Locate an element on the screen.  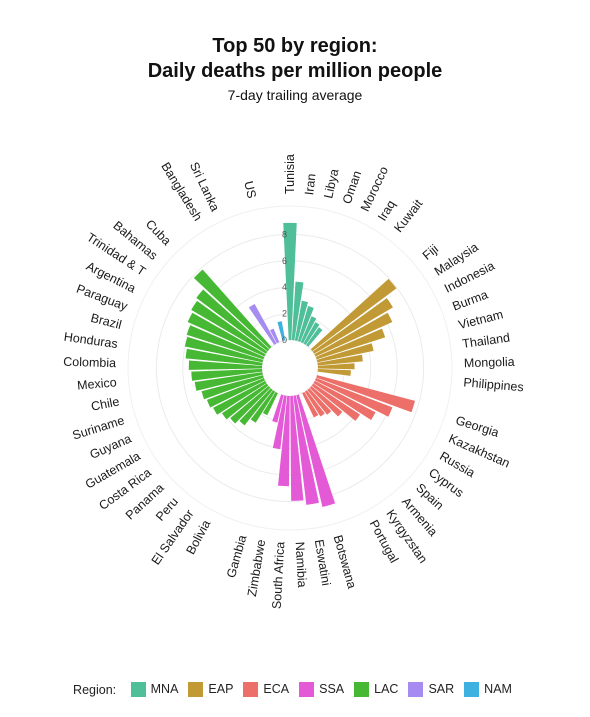
country-label: Brazil is located at coordinates (106, 321).